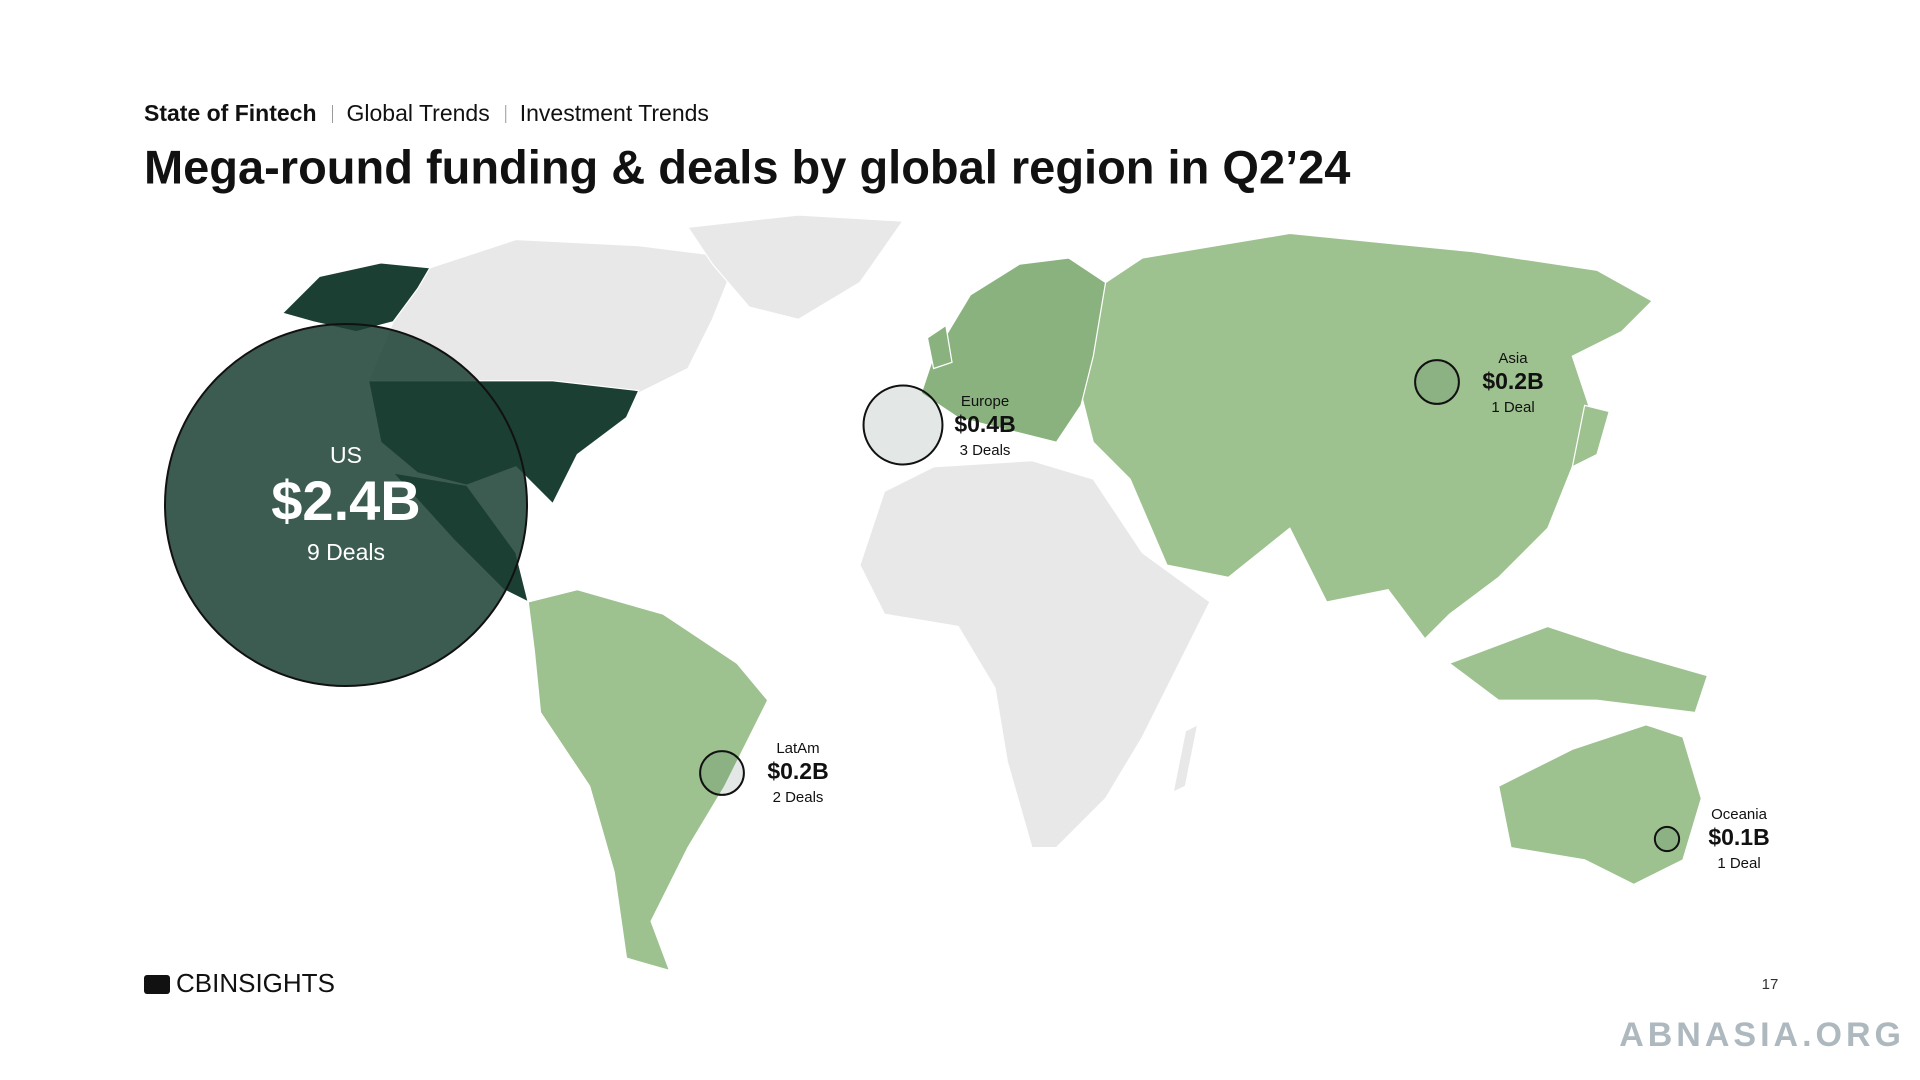 The height and width of the screenshot is (1080, 1920). What do you see at coordinates (614, 113) in the screenshot?
I see `breadcrumb-item: Investment Trends` at bounding box center [614, 113].